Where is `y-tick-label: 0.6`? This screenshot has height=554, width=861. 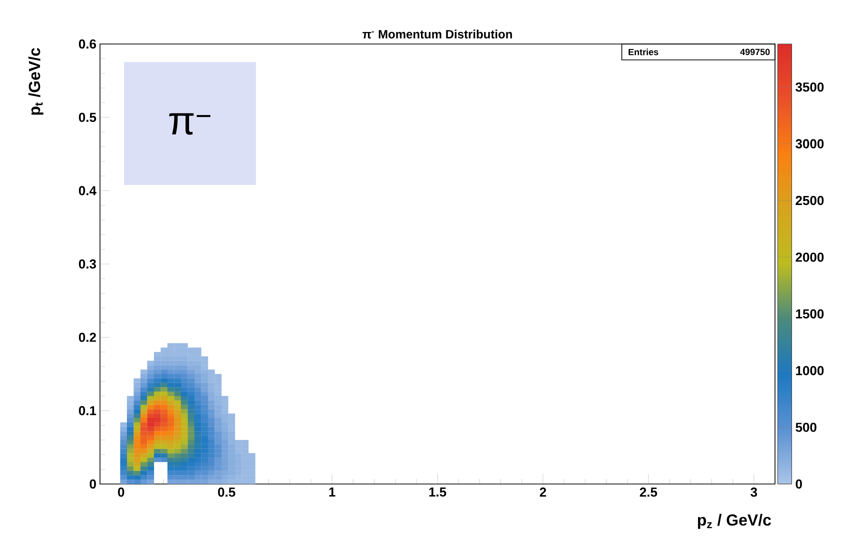 y-tick-label: 0.6 is located at coordinates (87, 44).